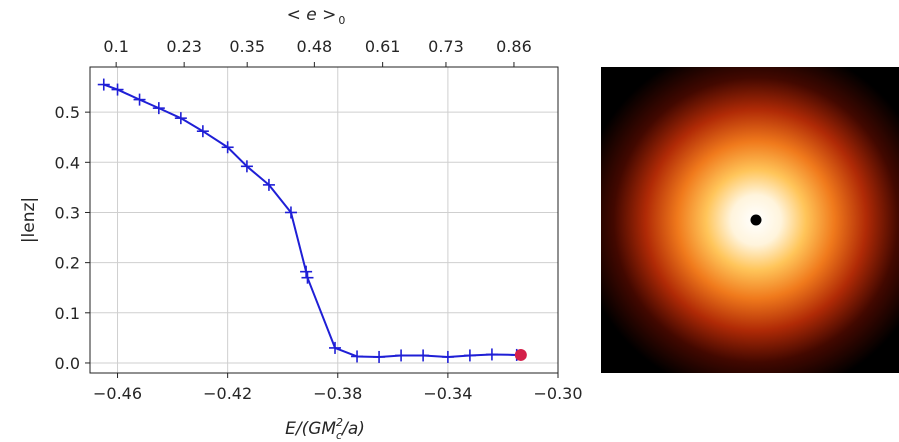 The width and height of the screenshot is (899, 442). I want to click on y-tick-label: 0.0, so click(67, 363).